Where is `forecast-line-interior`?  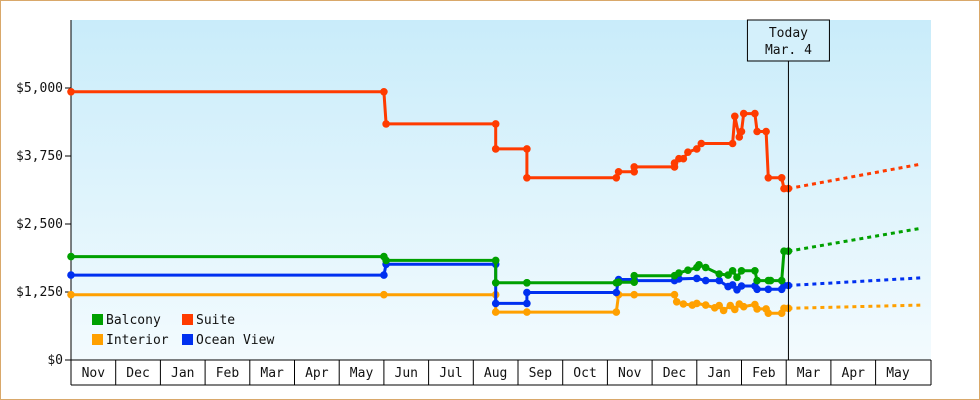 forecast-line-interior is located at coordinates (854, 306).